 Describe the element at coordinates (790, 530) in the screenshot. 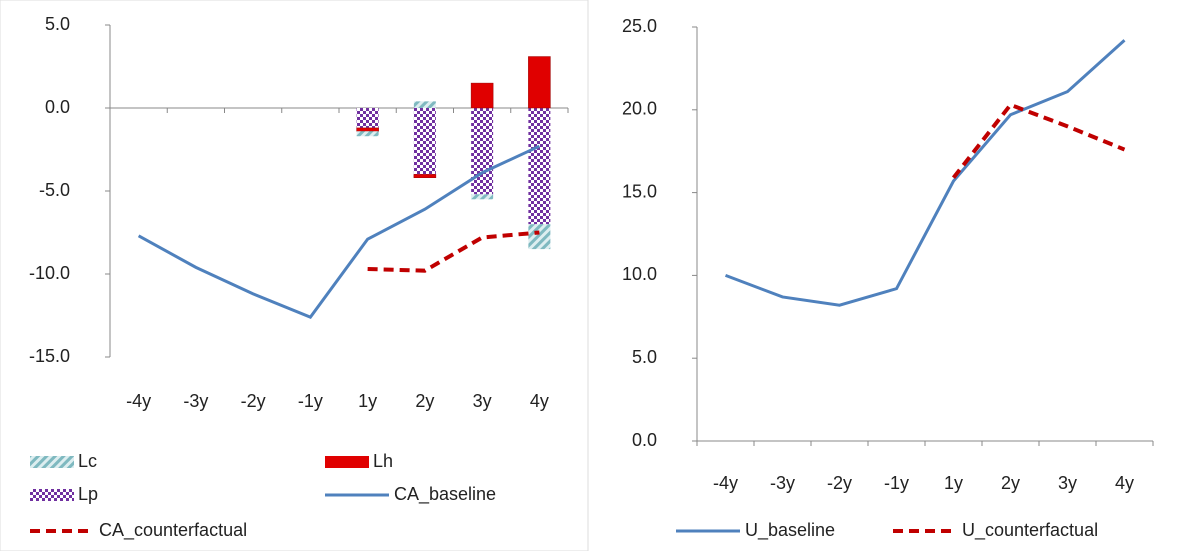

I see `legend-label: U_baseline` at that location.